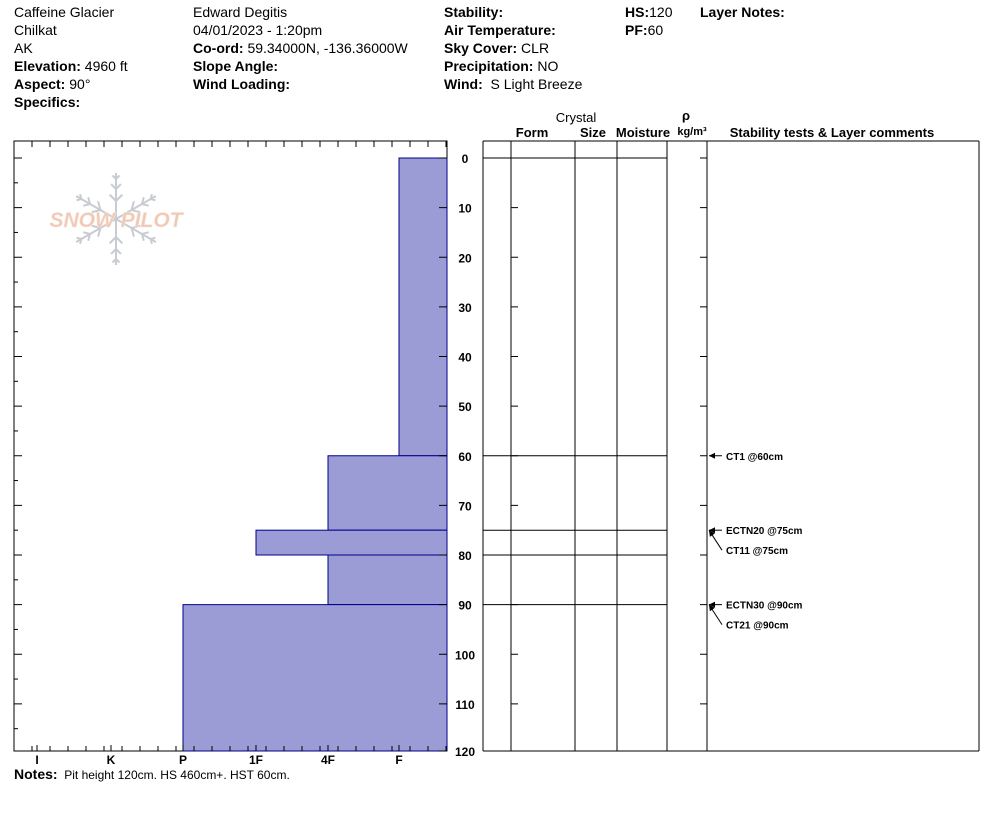 The image size is (994, 840). Describe the element at coordinates (300, 84) in the screenshot. I see `wind-loading-row: Wind Loading:` at that location.